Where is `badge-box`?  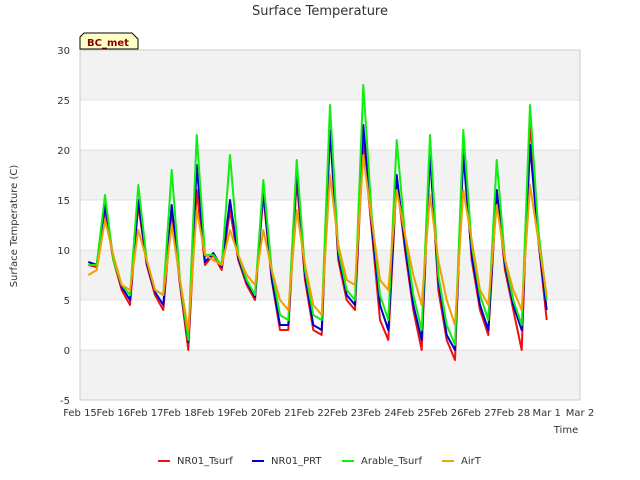 badge-box is located at coordinates (109, 41).